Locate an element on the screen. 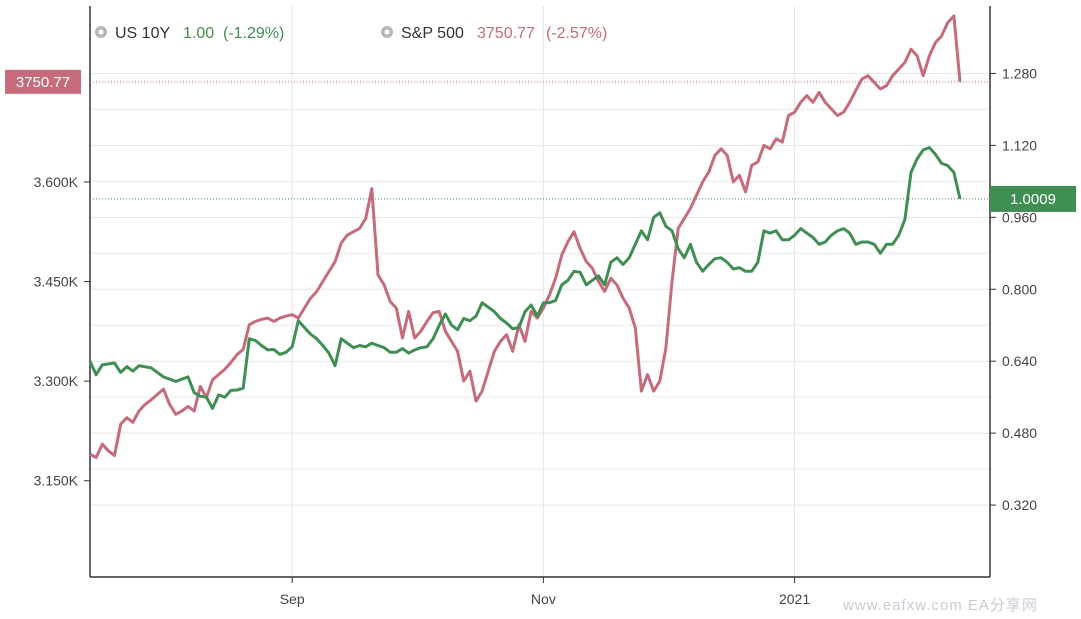 Image resolution: width=1081 pixels, height=619 pixels. us10y-price-tag-text: 1.0009 is located at coordinates (1033, 199).